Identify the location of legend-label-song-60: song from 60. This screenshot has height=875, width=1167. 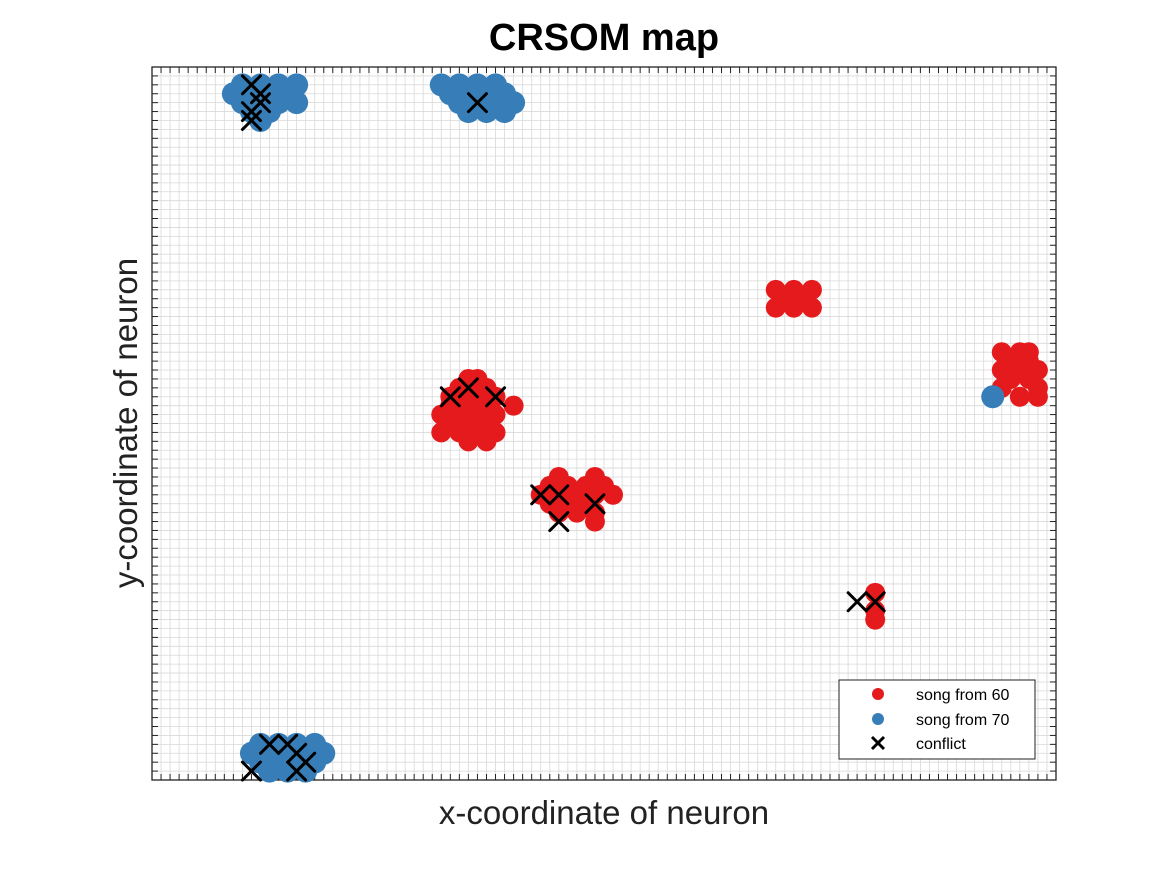
(962, 695).